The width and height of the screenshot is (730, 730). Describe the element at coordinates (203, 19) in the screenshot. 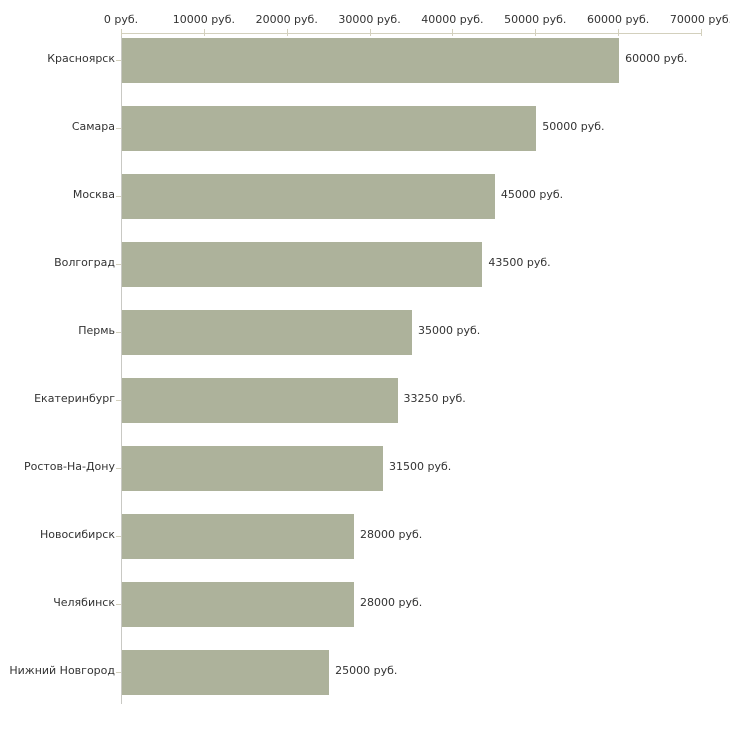

I see `x-axis-tick-label: 10000 руб.` at that location.